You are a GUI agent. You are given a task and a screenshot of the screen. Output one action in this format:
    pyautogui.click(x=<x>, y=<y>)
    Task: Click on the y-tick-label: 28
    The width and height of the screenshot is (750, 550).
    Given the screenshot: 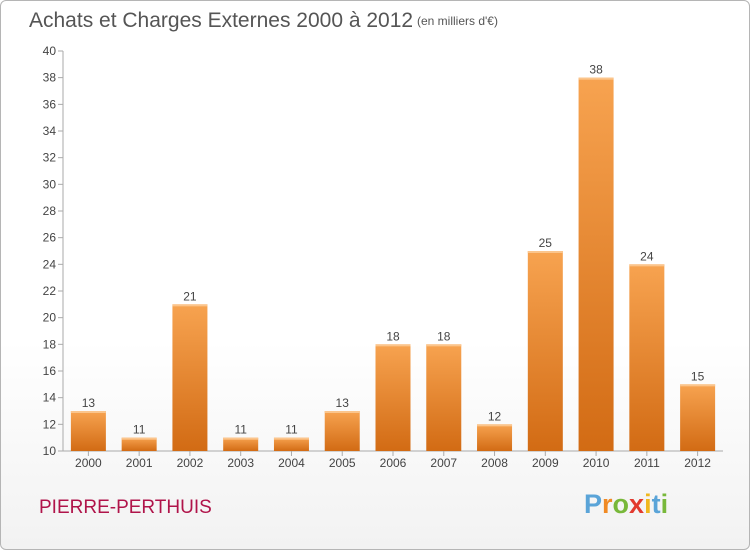 What is the action you would take?
    pyautogui.click(x=50, y=211)
    